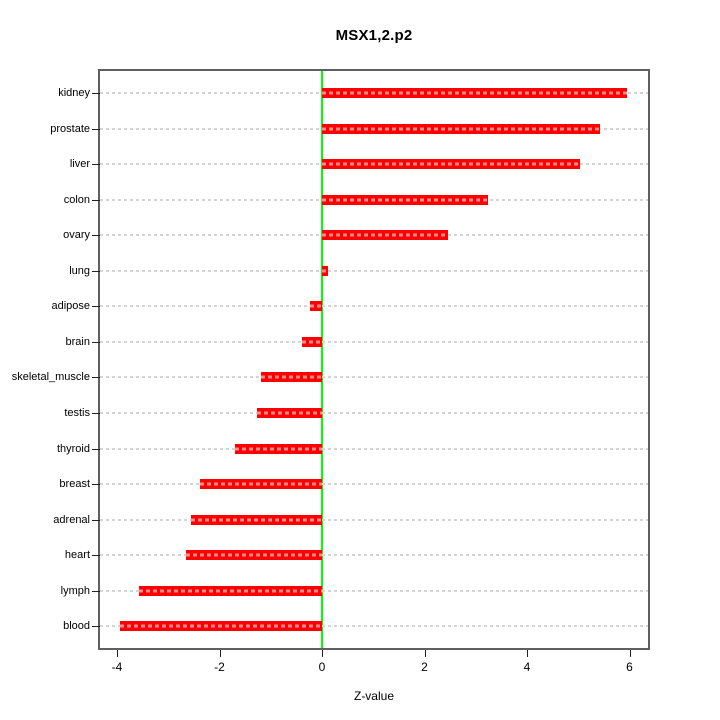  Describe the element at coordinates (74, 93) in the screenshot. I see `y-axis-label-kidney: kidney` at that location.